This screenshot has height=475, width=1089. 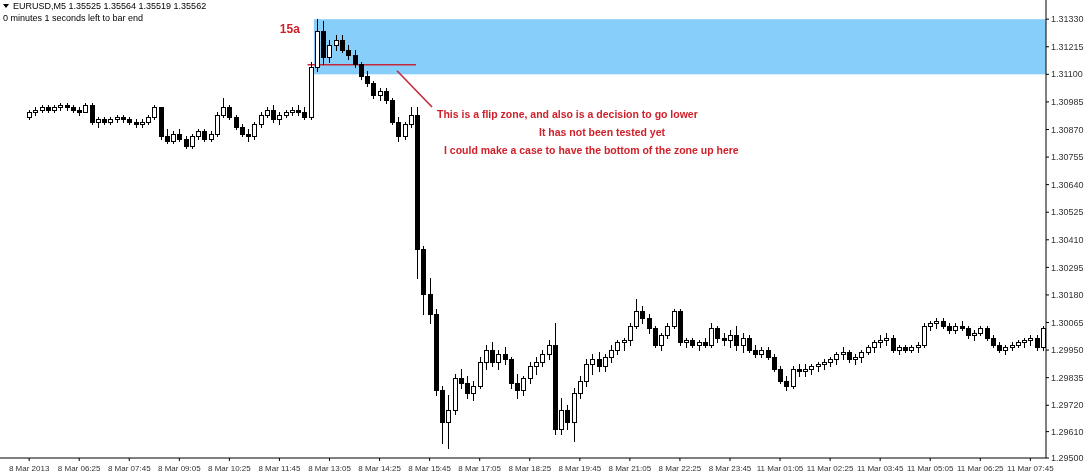 I want to click on y-tick-label: 1.29950, so click(x=1067, y=350).